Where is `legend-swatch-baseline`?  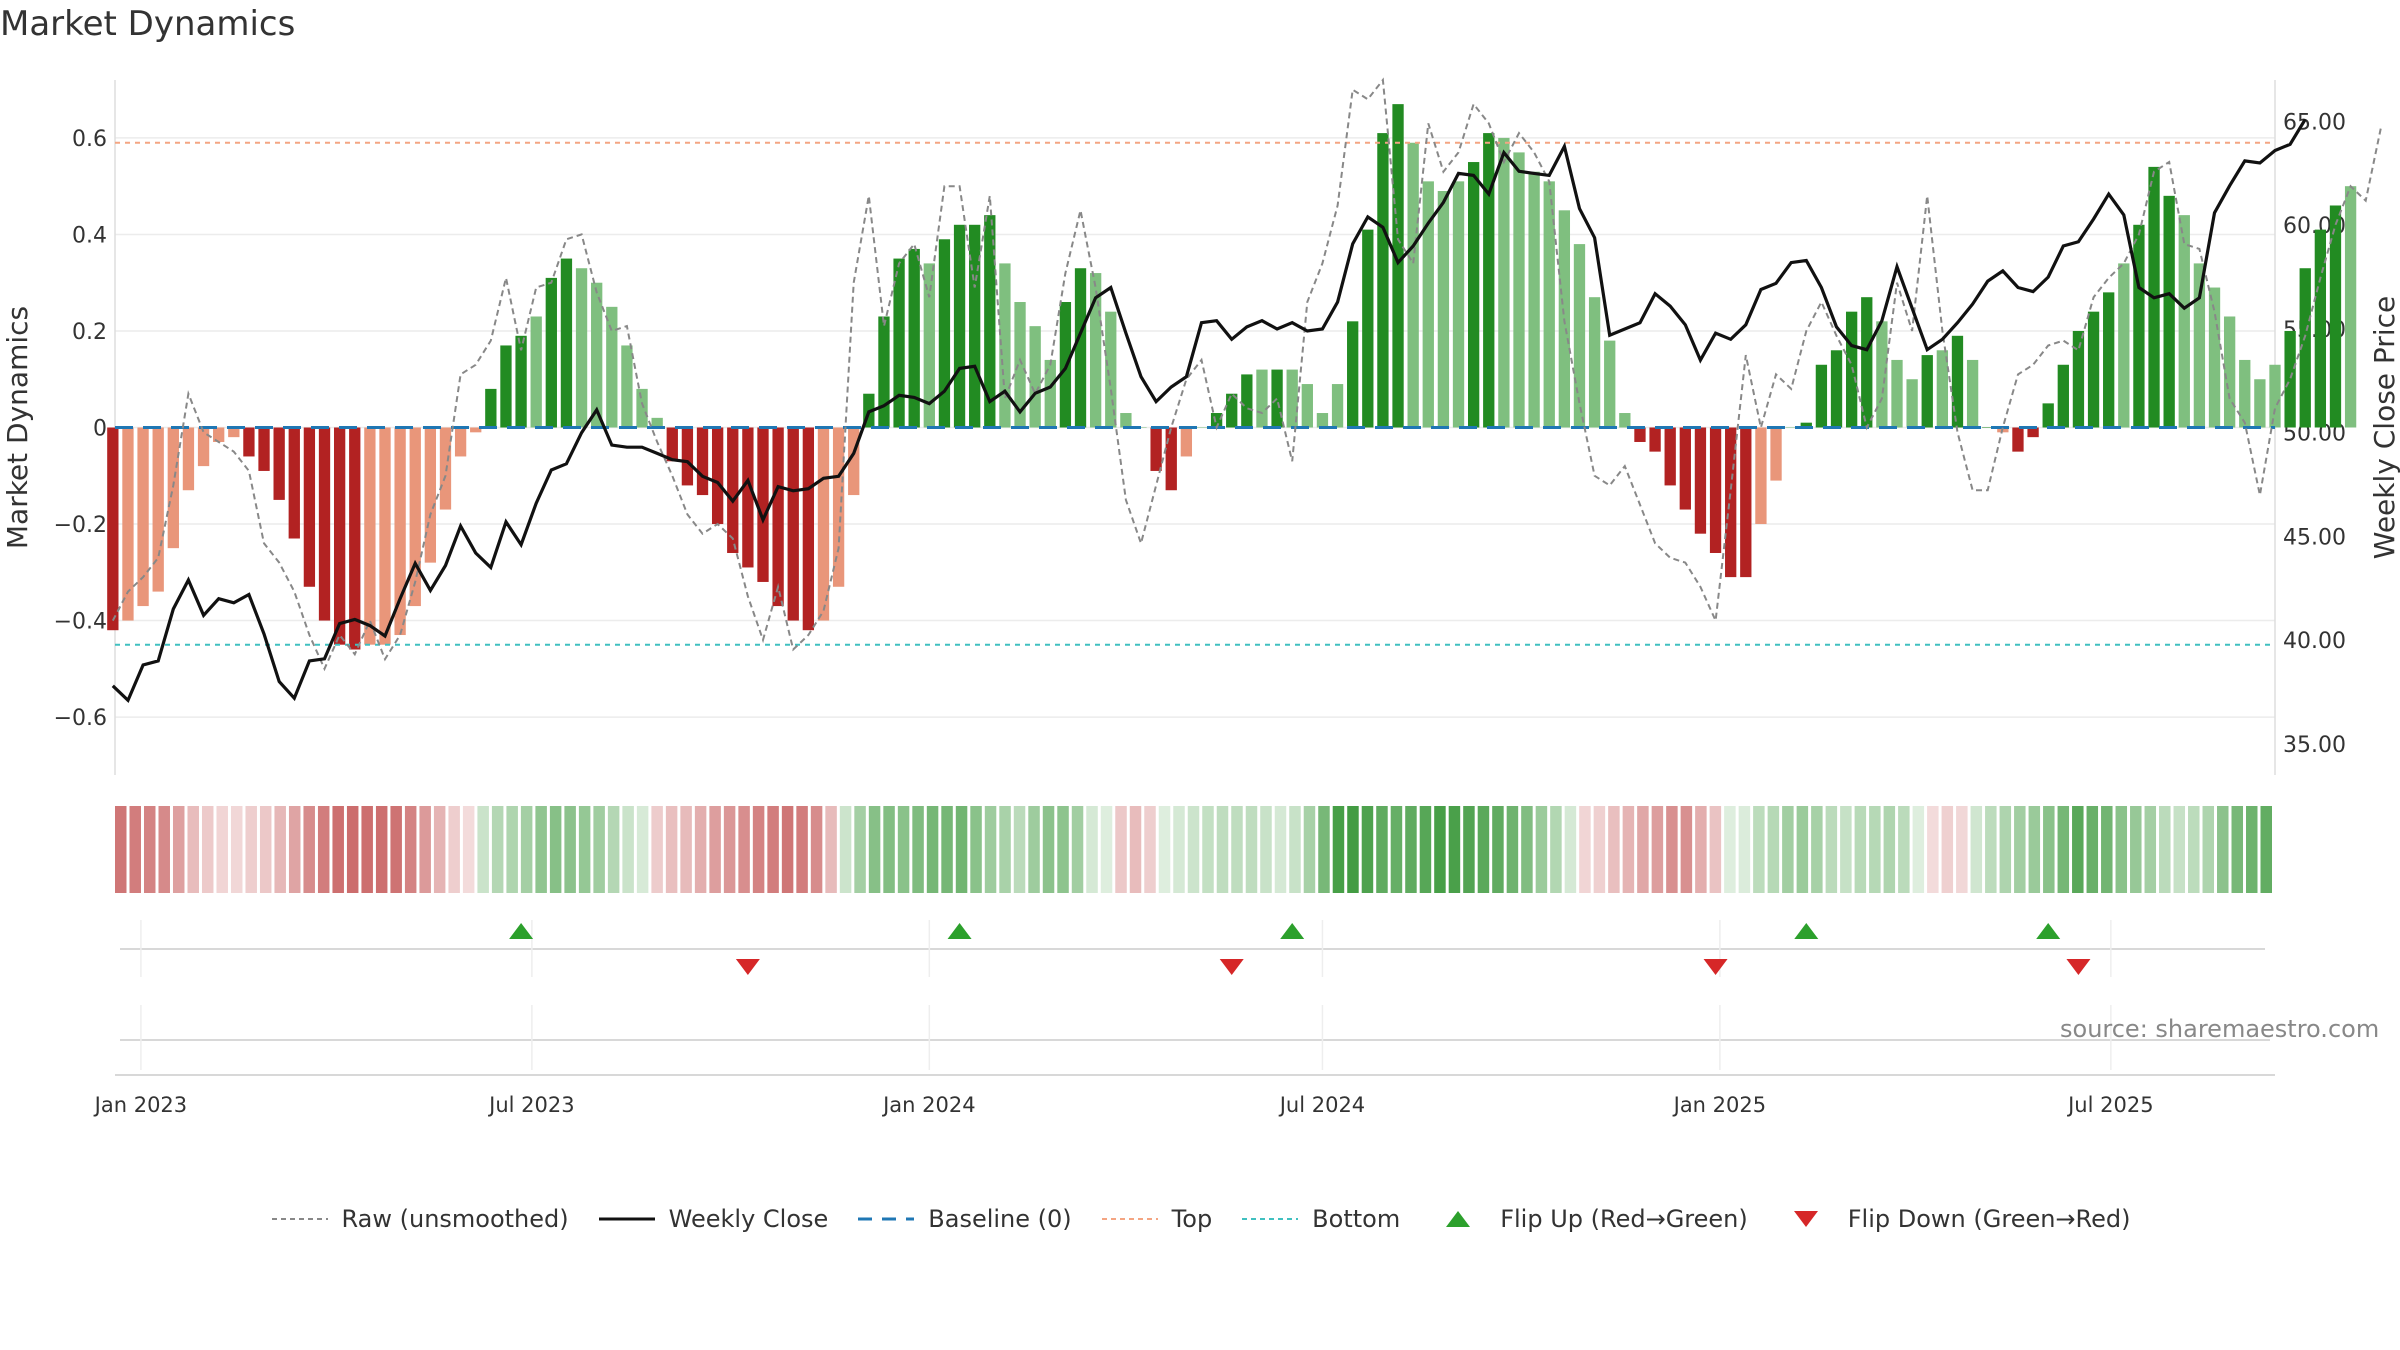 legend-swatch-baseline is located at coordinates (886, 1219).